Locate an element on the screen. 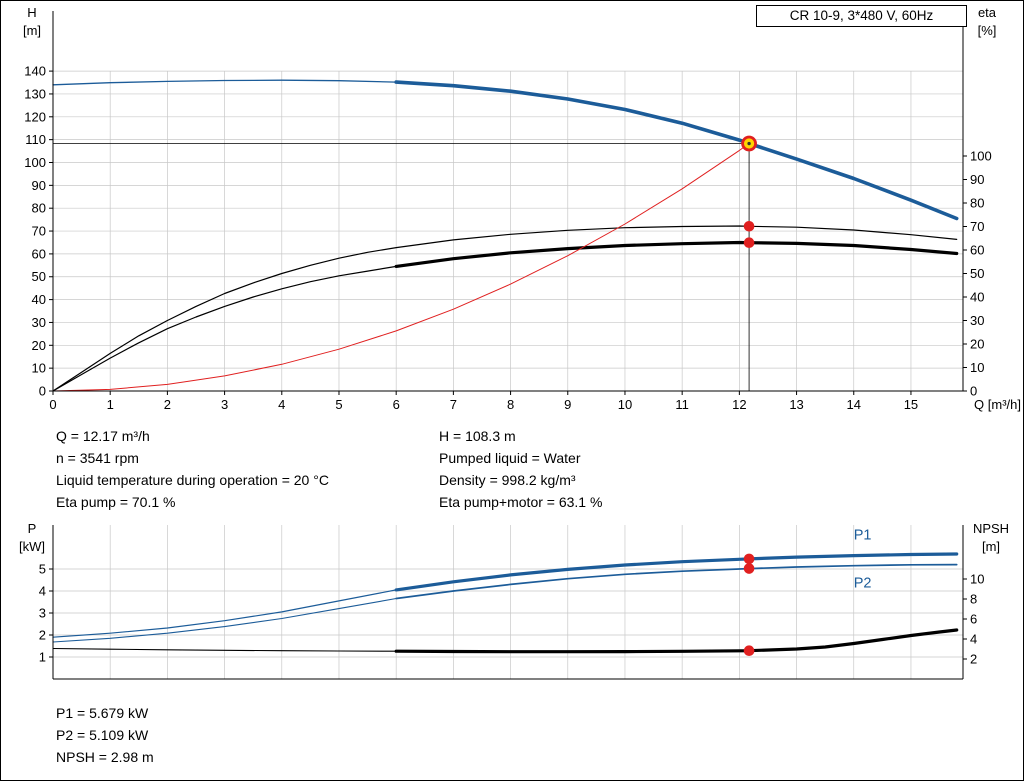  eta-pump-point is located at coordinates (749, 226).